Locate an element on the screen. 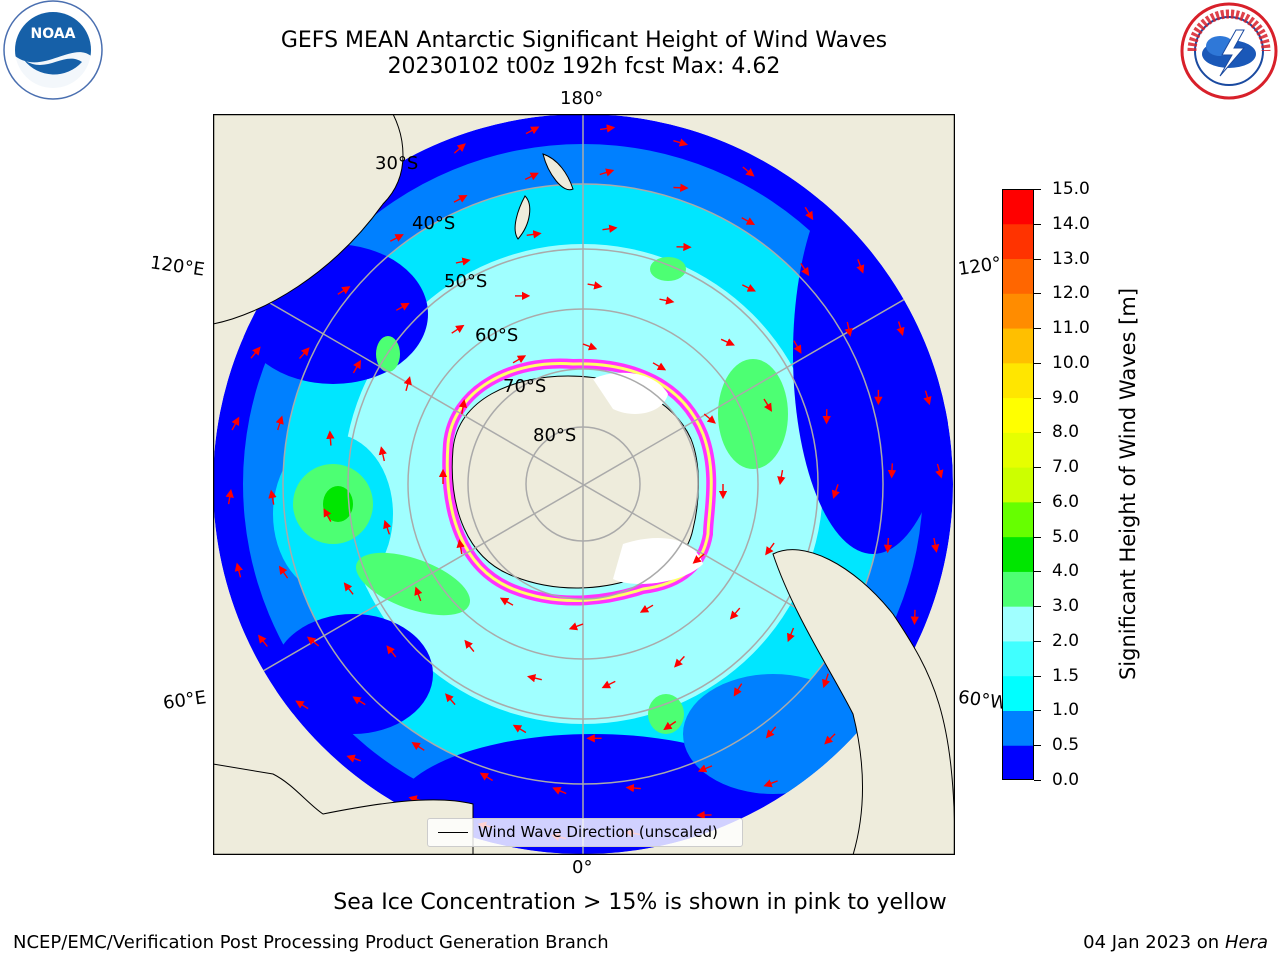  map-legend: Wind Wave Direction (unscaled) is located at coordinates (585, 832).